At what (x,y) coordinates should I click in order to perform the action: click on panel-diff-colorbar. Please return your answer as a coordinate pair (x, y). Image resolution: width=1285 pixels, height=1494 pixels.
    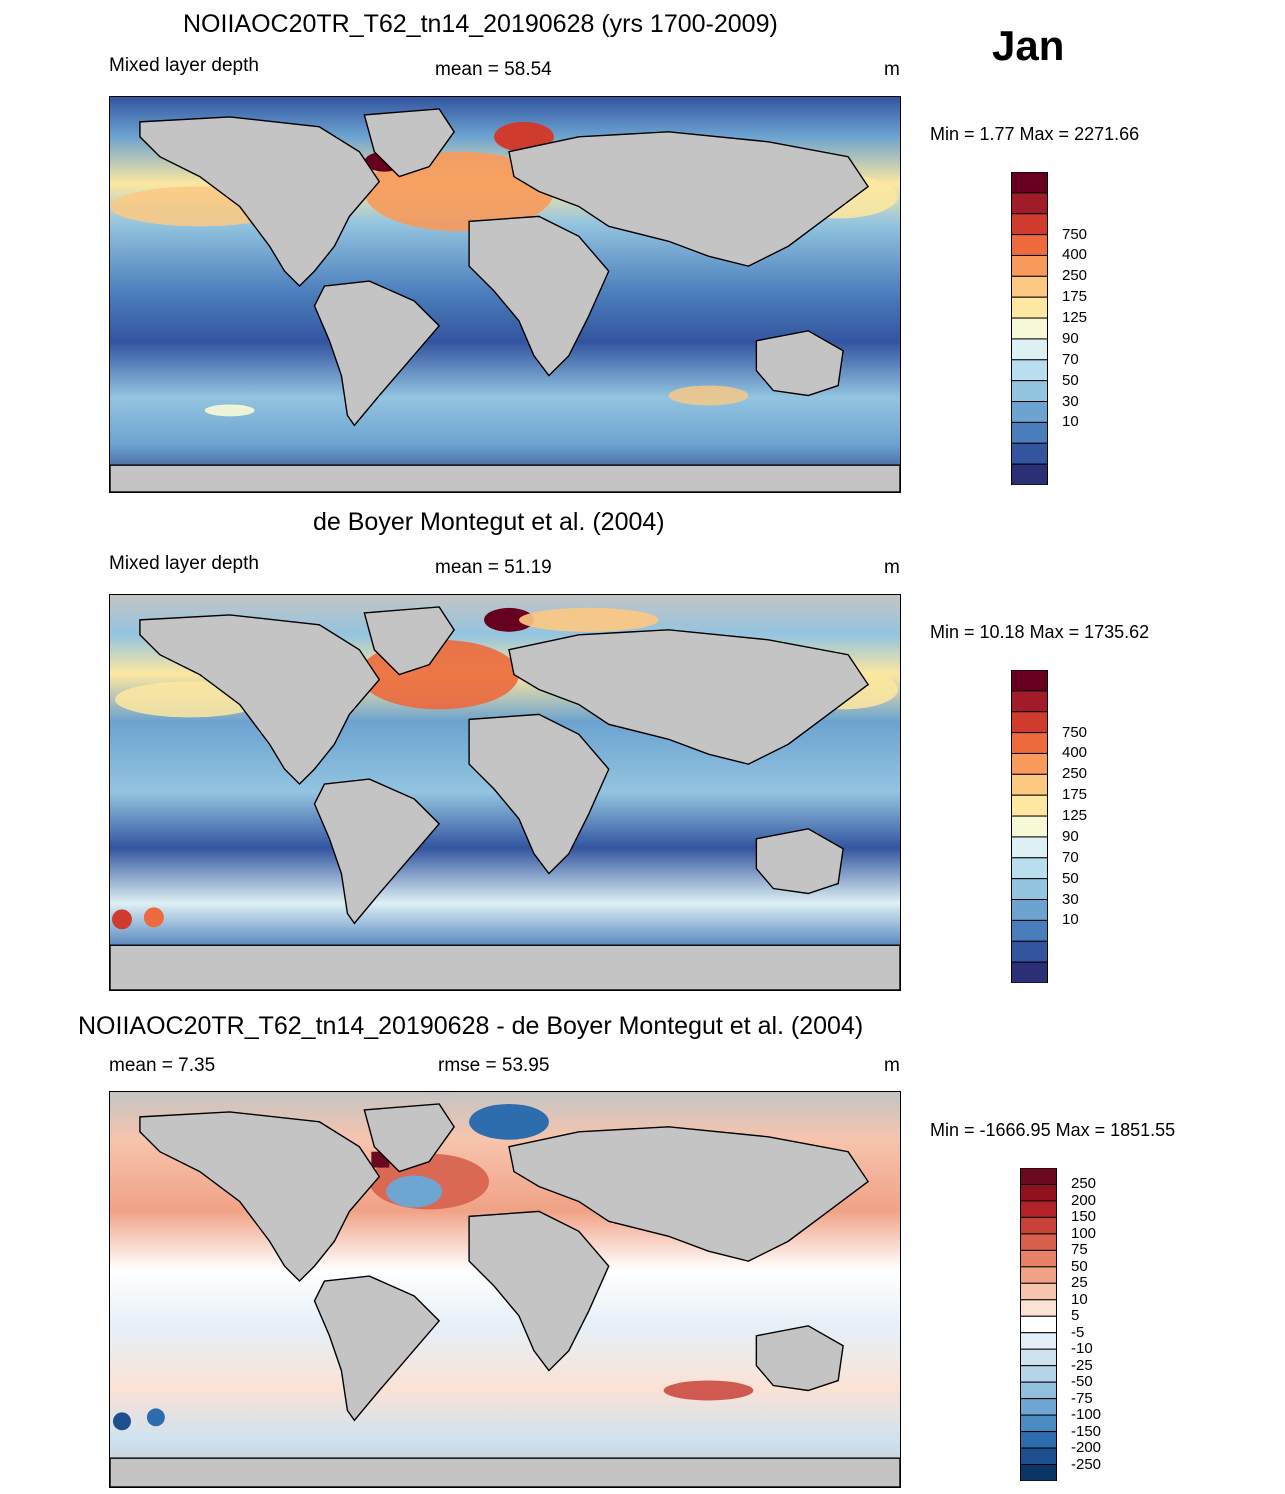
    Looking at the image, I should click on (1038, 1324).